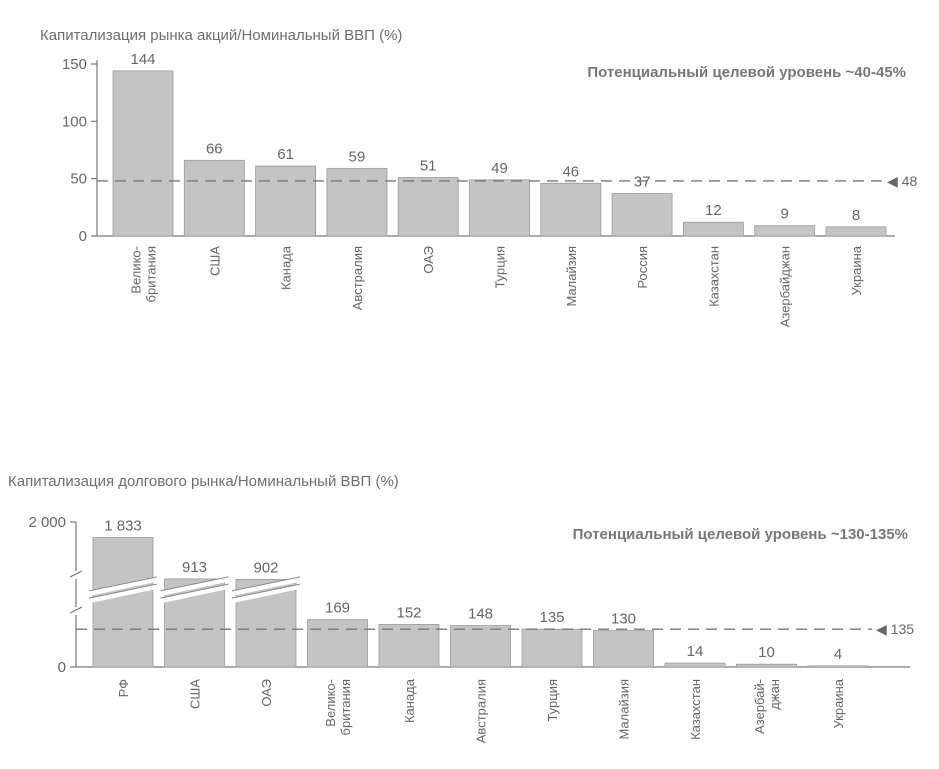 The width and height of the screenshot is (939, 769). Describe the element at coordinates (785, 214) in the screenshot. I see `data-label: 9` at that location.